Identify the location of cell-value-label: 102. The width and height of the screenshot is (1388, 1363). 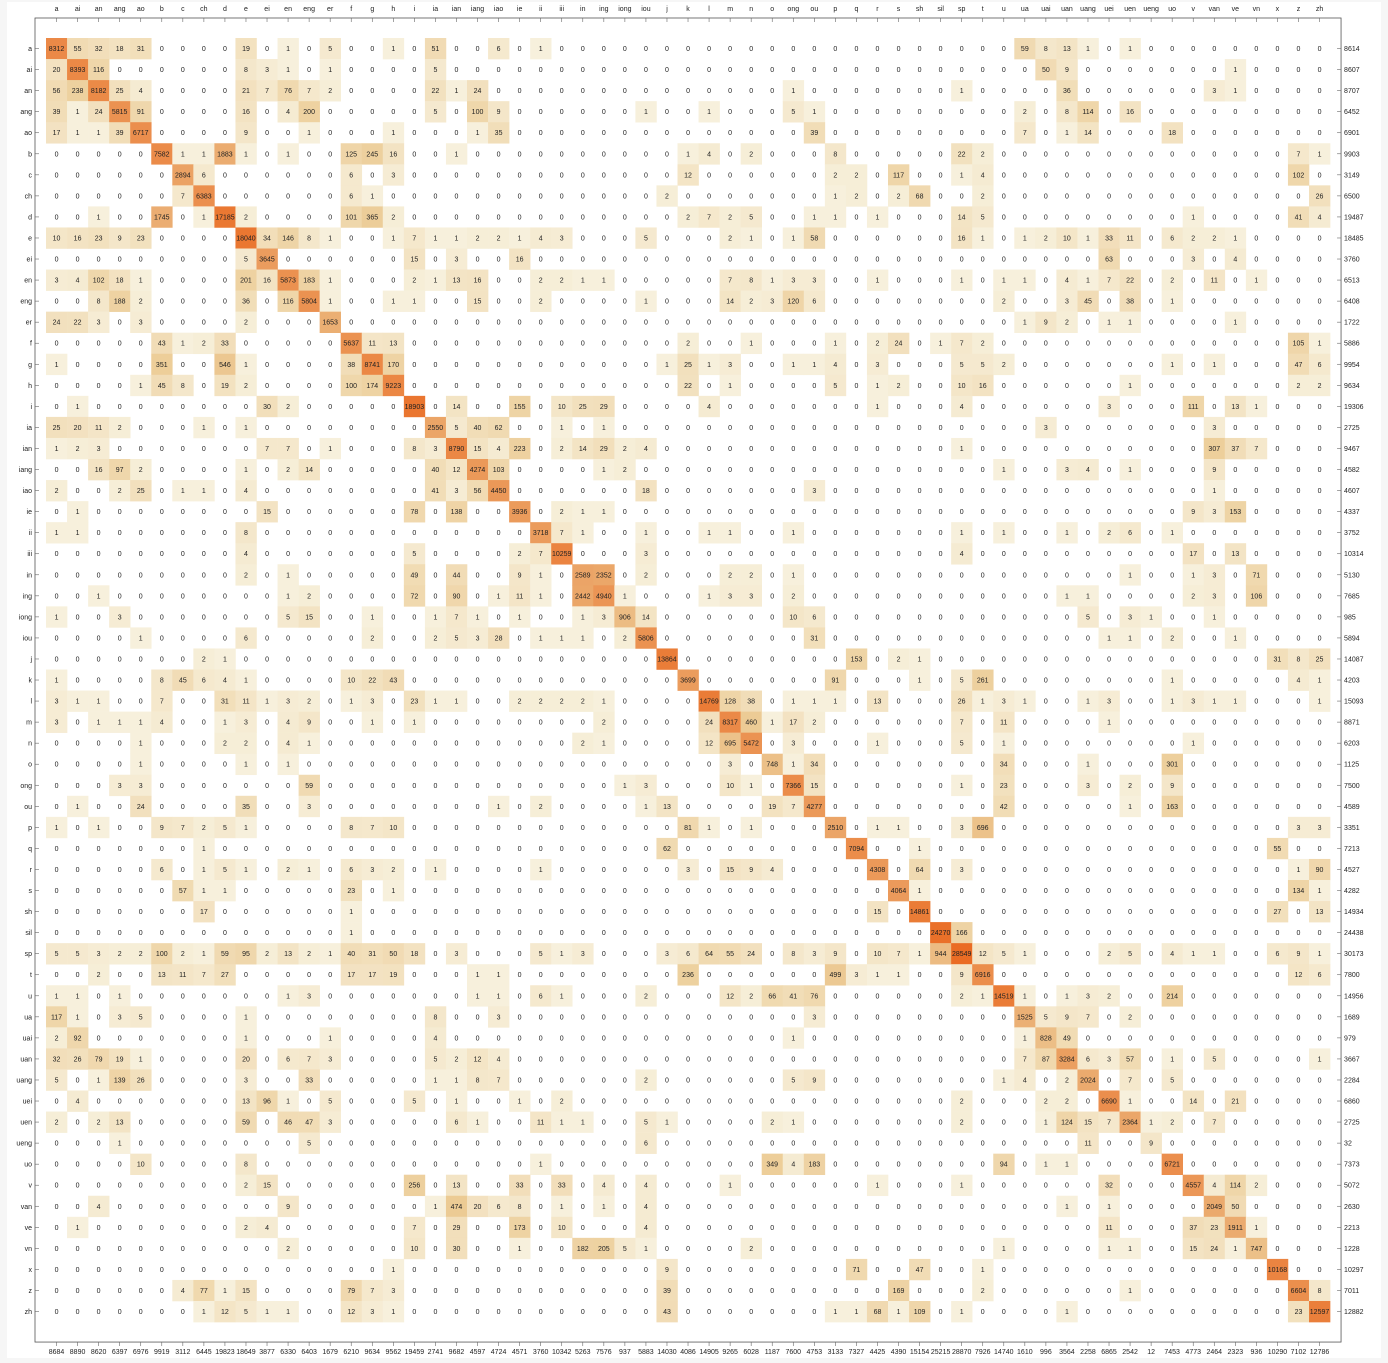
(1299, 175).